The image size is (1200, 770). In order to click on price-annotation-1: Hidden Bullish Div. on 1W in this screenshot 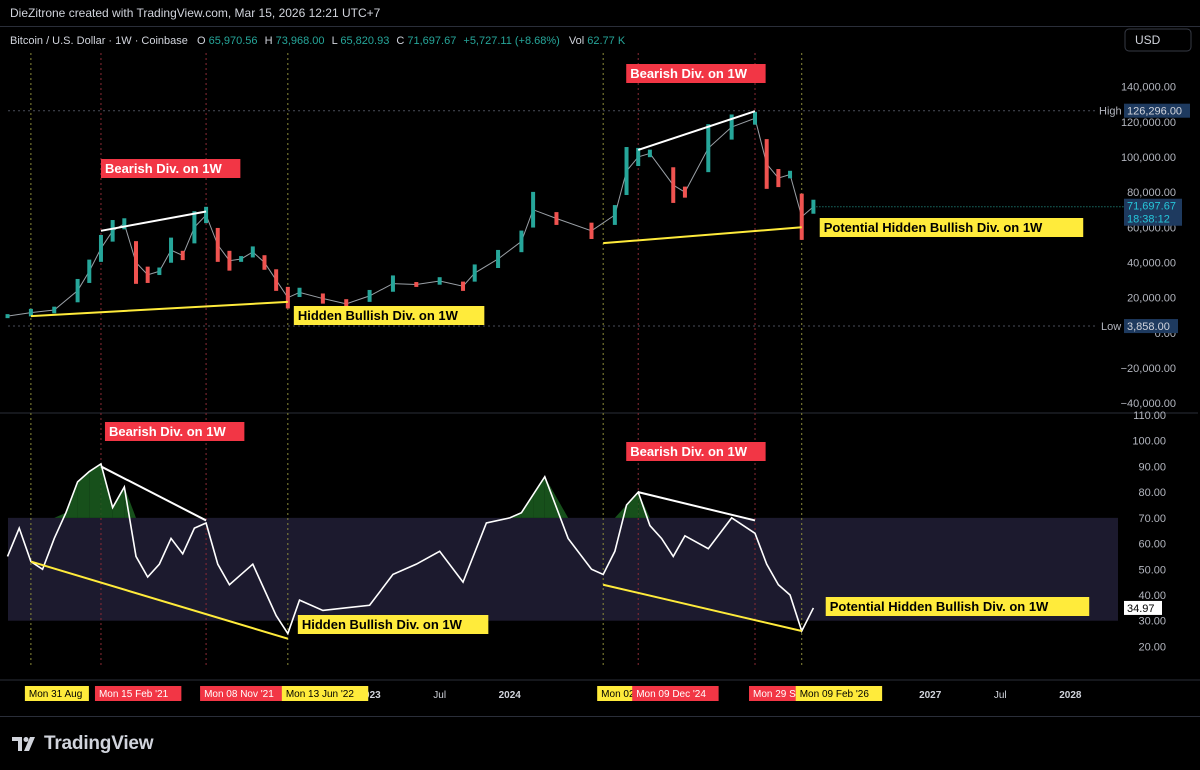, I will do `click(389, 315)`.